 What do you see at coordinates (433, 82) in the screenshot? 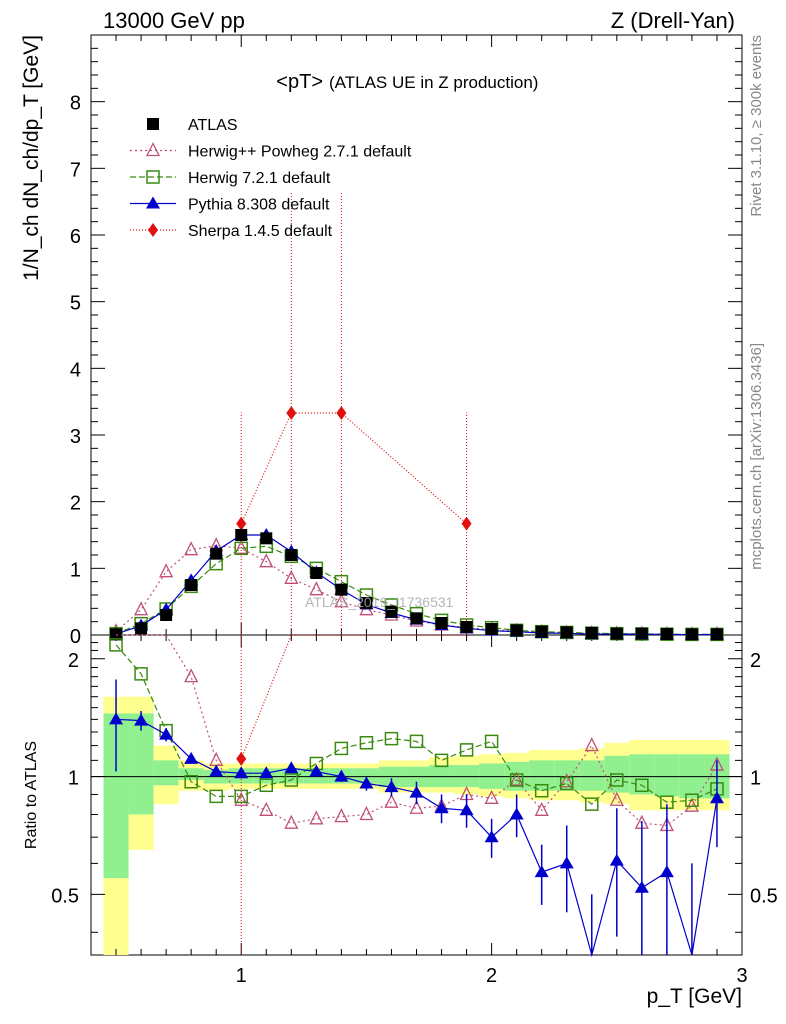
I see `chart-subtitle: (ATLAS UE in Z production)` at bounding box center [433, 82].